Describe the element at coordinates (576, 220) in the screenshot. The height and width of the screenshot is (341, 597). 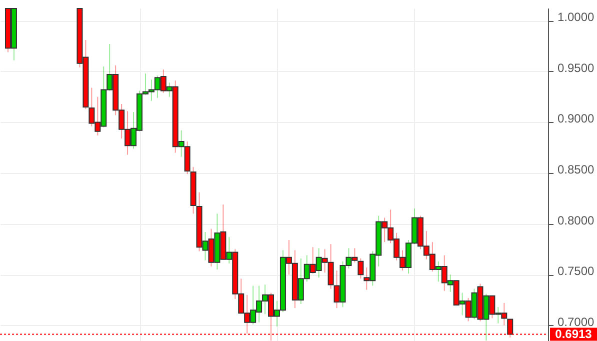
I see `y-tick-label: 0.8000` at that location.